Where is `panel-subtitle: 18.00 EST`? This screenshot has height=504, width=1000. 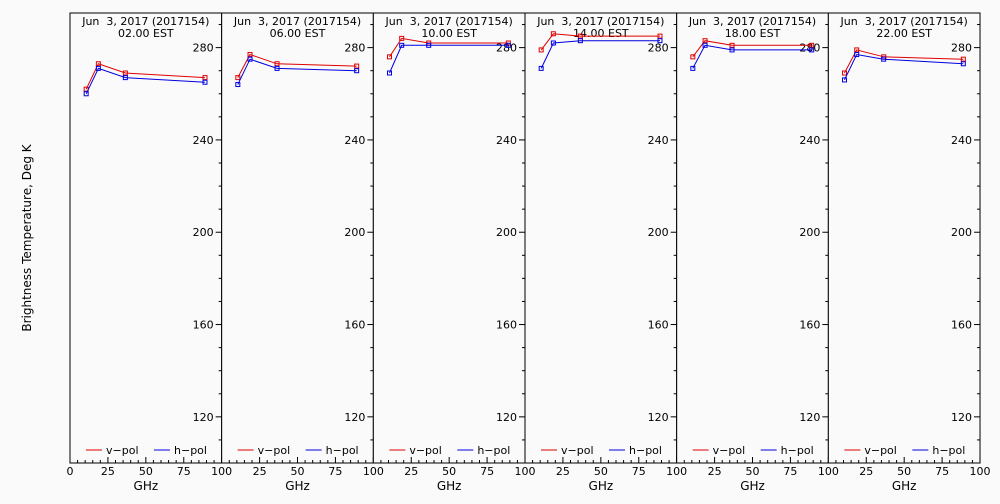
panel-subtitle: 18.00 EST is located at coordinates (753, 33).